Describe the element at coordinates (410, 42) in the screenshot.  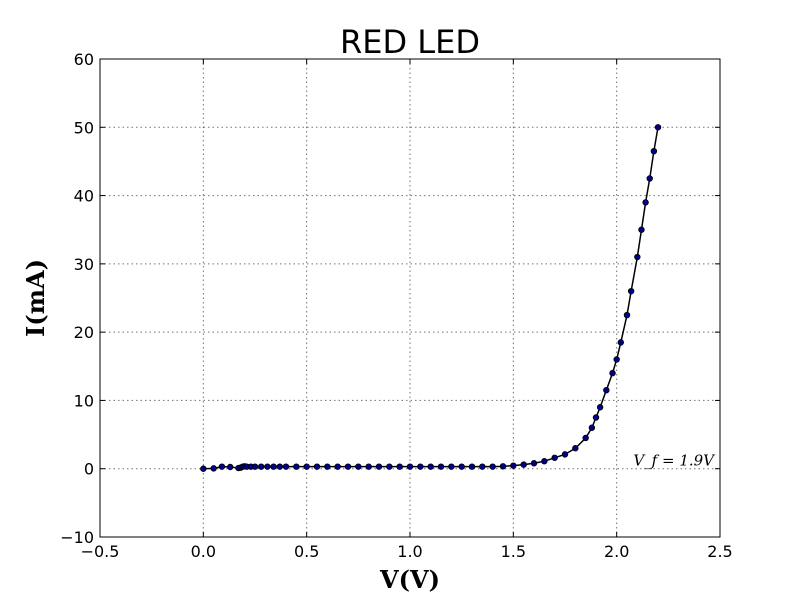
I see `chart-title: RED LED` at that location.